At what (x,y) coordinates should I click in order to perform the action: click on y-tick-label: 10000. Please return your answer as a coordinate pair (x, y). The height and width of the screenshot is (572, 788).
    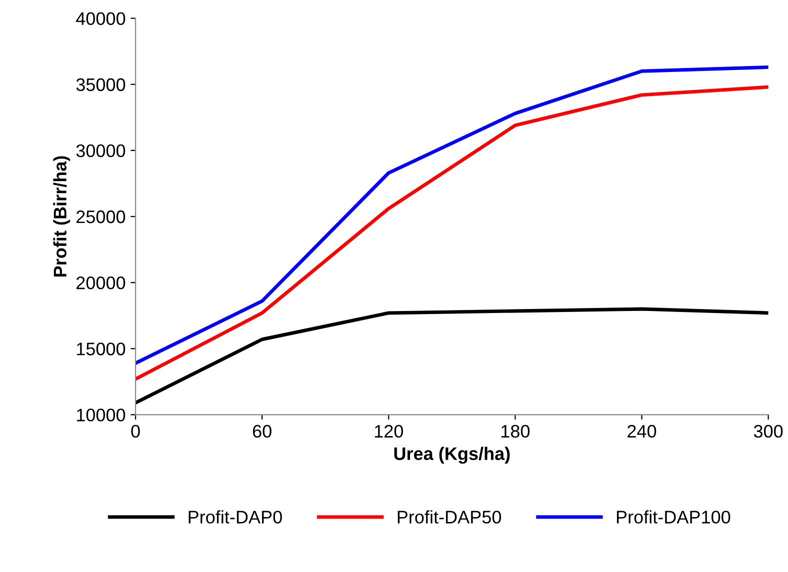
    Looking at the image, I should click on (101, 415).